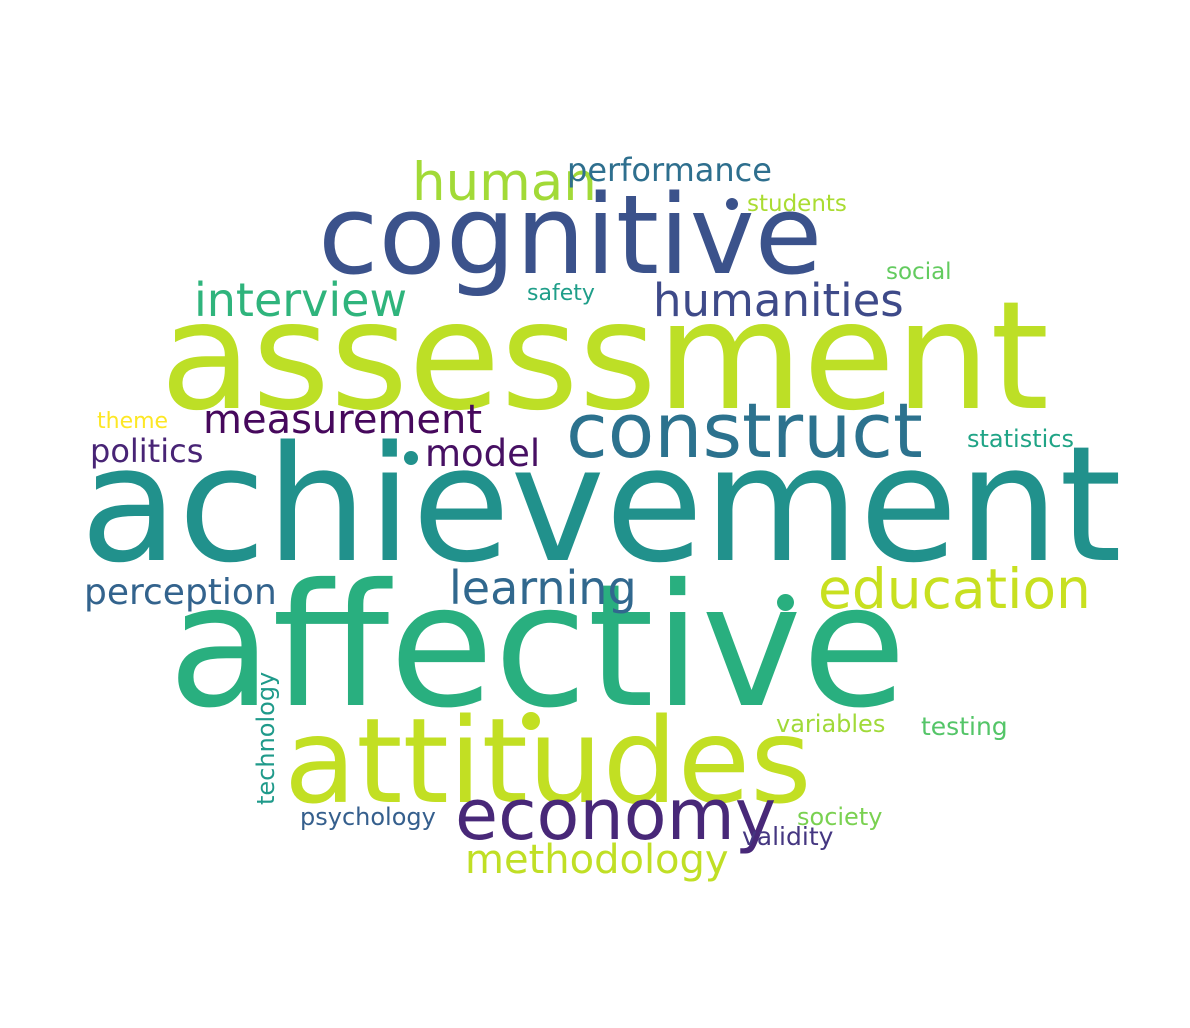 The width and height of the screenshot is (1190, 1028). What do you see at coordinates (919, 272) in the screenshot?
I see `word-social: social` at bounding box center [919, 272].